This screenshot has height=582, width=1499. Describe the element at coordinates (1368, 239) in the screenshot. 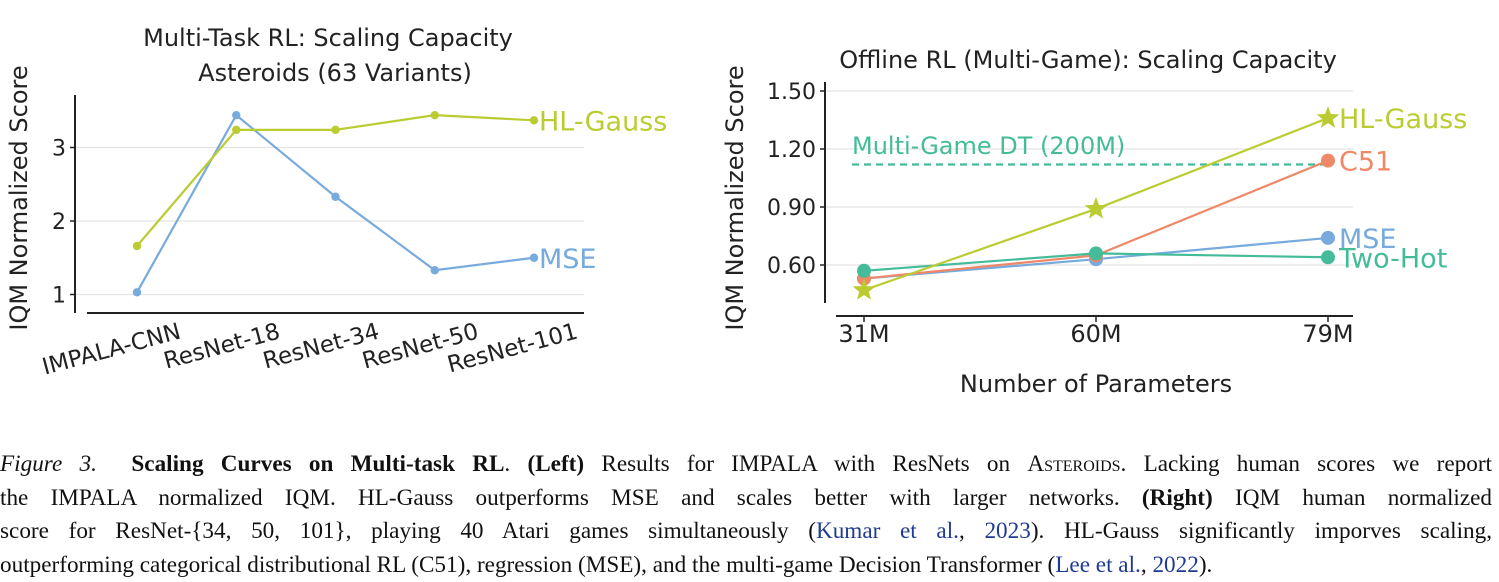

I see `right-series-label-mse: MSE` at that location.